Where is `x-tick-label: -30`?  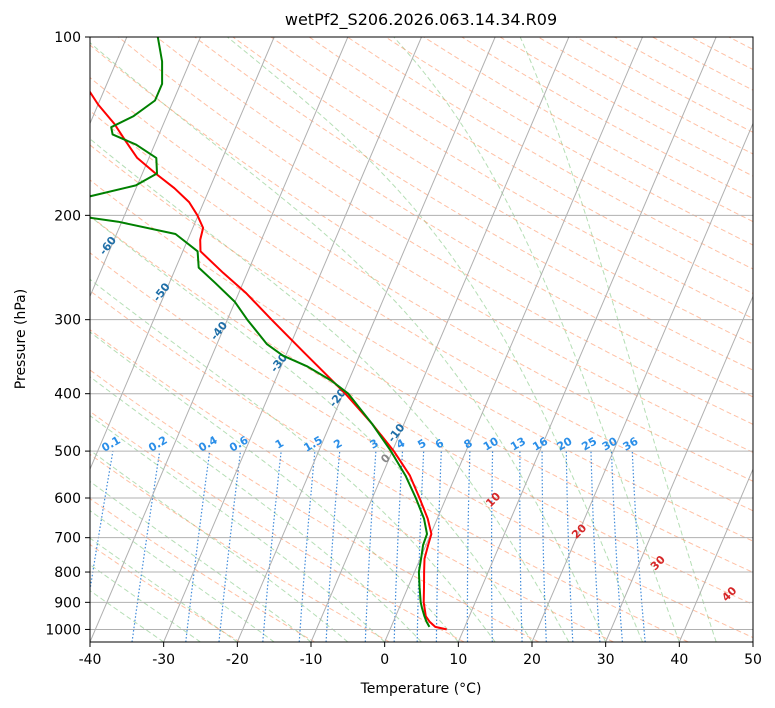
x-tick-label: -30 is located at coordinates (163, 660).